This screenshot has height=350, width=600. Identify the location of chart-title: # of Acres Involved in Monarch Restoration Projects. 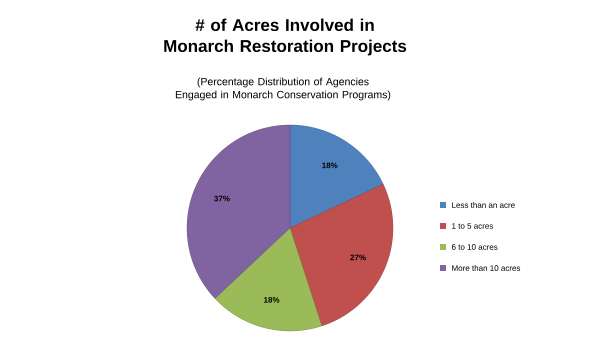
(285, 37).